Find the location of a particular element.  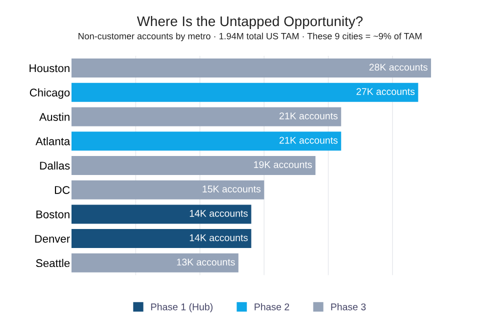

y-tick-label: Atlanta is located at coordinates (53, 141).